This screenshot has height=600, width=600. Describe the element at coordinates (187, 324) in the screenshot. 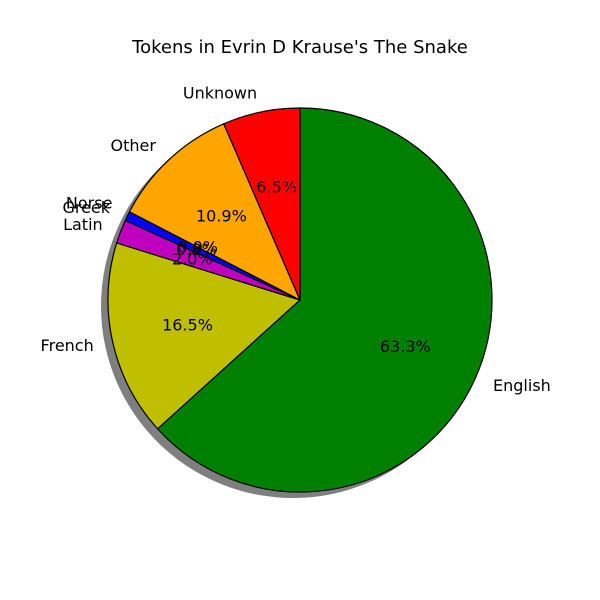

I see `slice-pct-french: 16.5%` at that location.